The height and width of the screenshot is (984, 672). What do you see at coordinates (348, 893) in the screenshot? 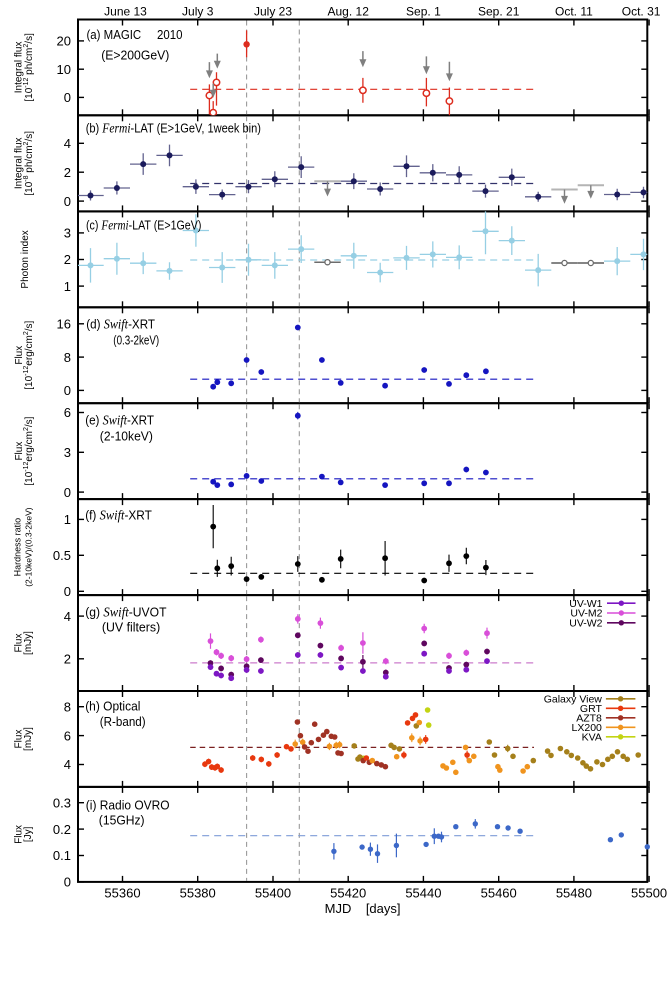
I see `svg-text: 55420` at bounding box center [348, 893].